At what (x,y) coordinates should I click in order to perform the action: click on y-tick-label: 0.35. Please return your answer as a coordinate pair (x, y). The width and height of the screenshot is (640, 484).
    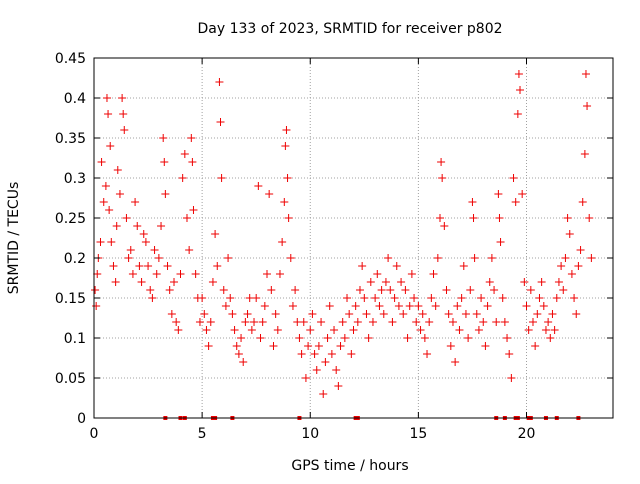
    Looking at the image, I should click on (70, 139).